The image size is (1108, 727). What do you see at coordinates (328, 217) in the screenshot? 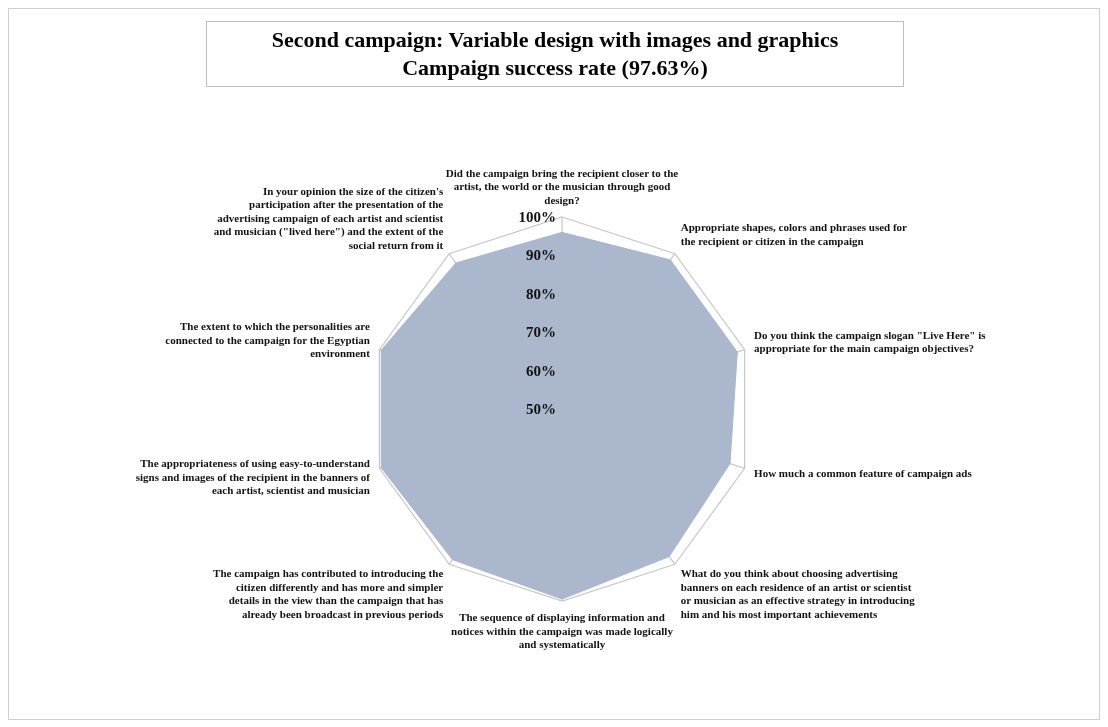
I see `spoke-label: In your opinion the size of the citizen's participation after the presentation of the advertising campaign of each artist and scientist and musician ("lived here") and the extent of the social return from it` at bounding box center [328, 217].